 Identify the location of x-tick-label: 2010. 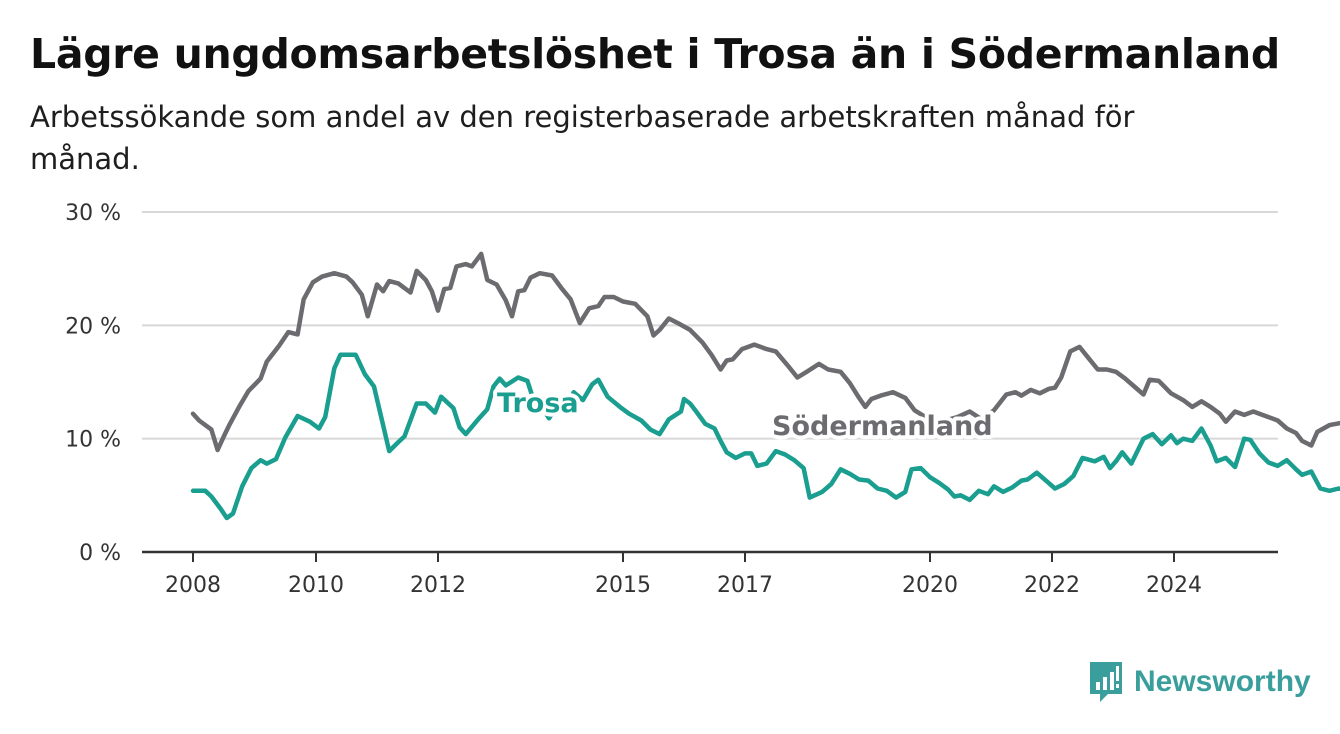
(316, 585).